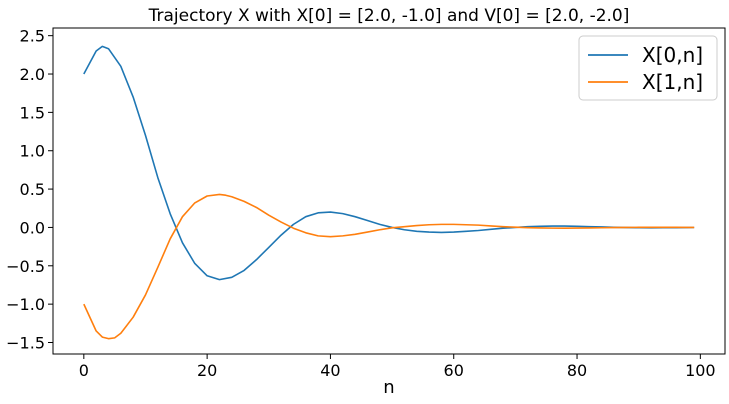 Image resolution: width=729 pixels, height=404 pixels. I want to click on legend-item-series-0: X[0,n], so click(645, 55).